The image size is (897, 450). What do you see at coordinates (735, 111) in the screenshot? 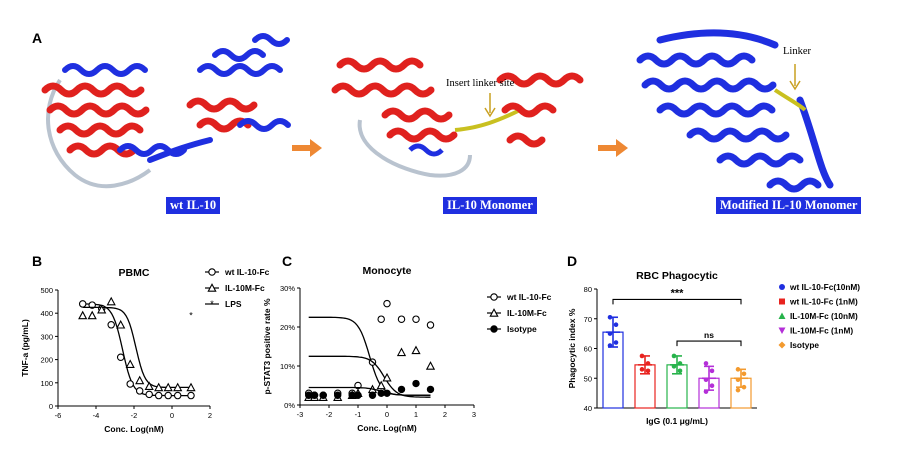
I see `modified-il10-monomer-structure` at bounding box center [735, 111].